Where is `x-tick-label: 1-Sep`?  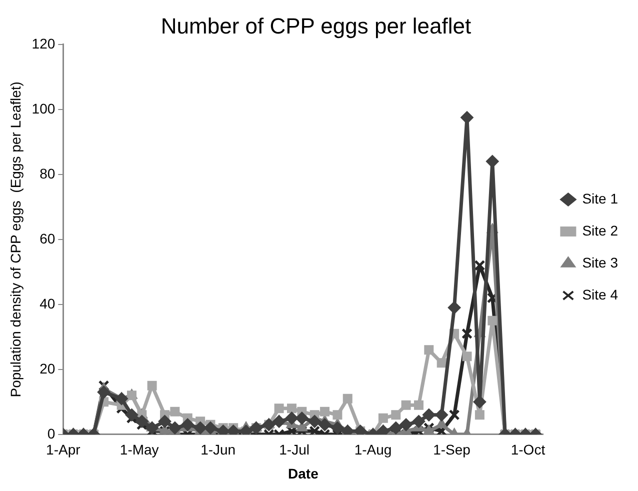
x-tick-label: 1-Sep is located at coordinates (452, 450).